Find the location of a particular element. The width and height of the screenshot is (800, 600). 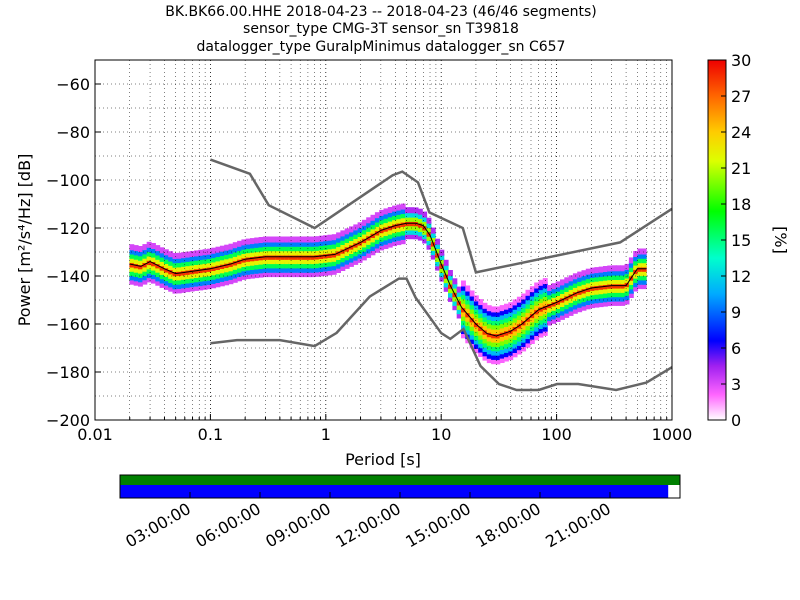

x-tick-label: 1 is located at coordinates (326, 434).